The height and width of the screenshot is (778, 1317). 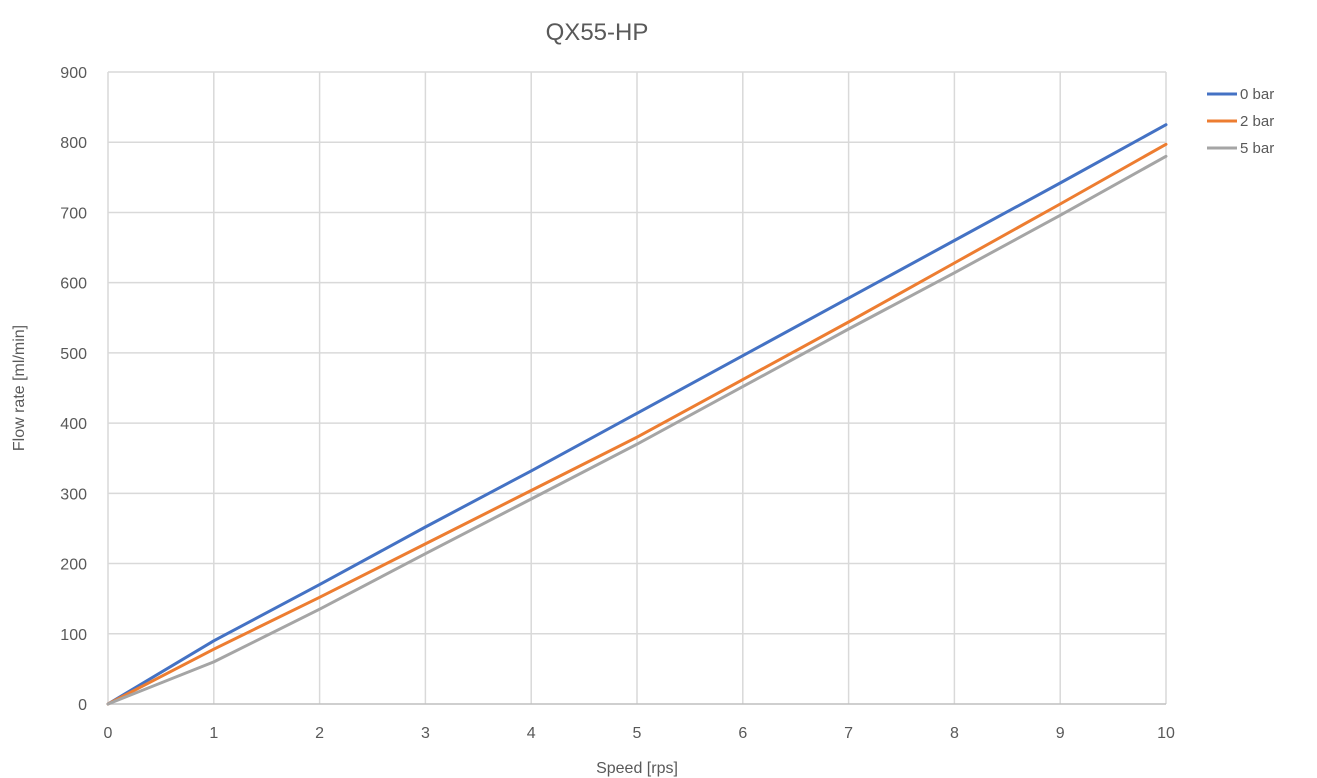 What do you see at coordinates (108, 733) in the screenshot?
I see `x-tick-label: 0` at bounding box center [108, 733].